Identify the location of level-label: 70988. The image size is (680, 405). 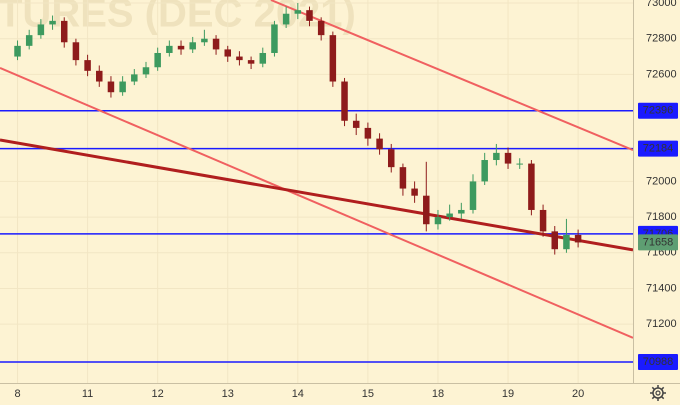
(658, 362).